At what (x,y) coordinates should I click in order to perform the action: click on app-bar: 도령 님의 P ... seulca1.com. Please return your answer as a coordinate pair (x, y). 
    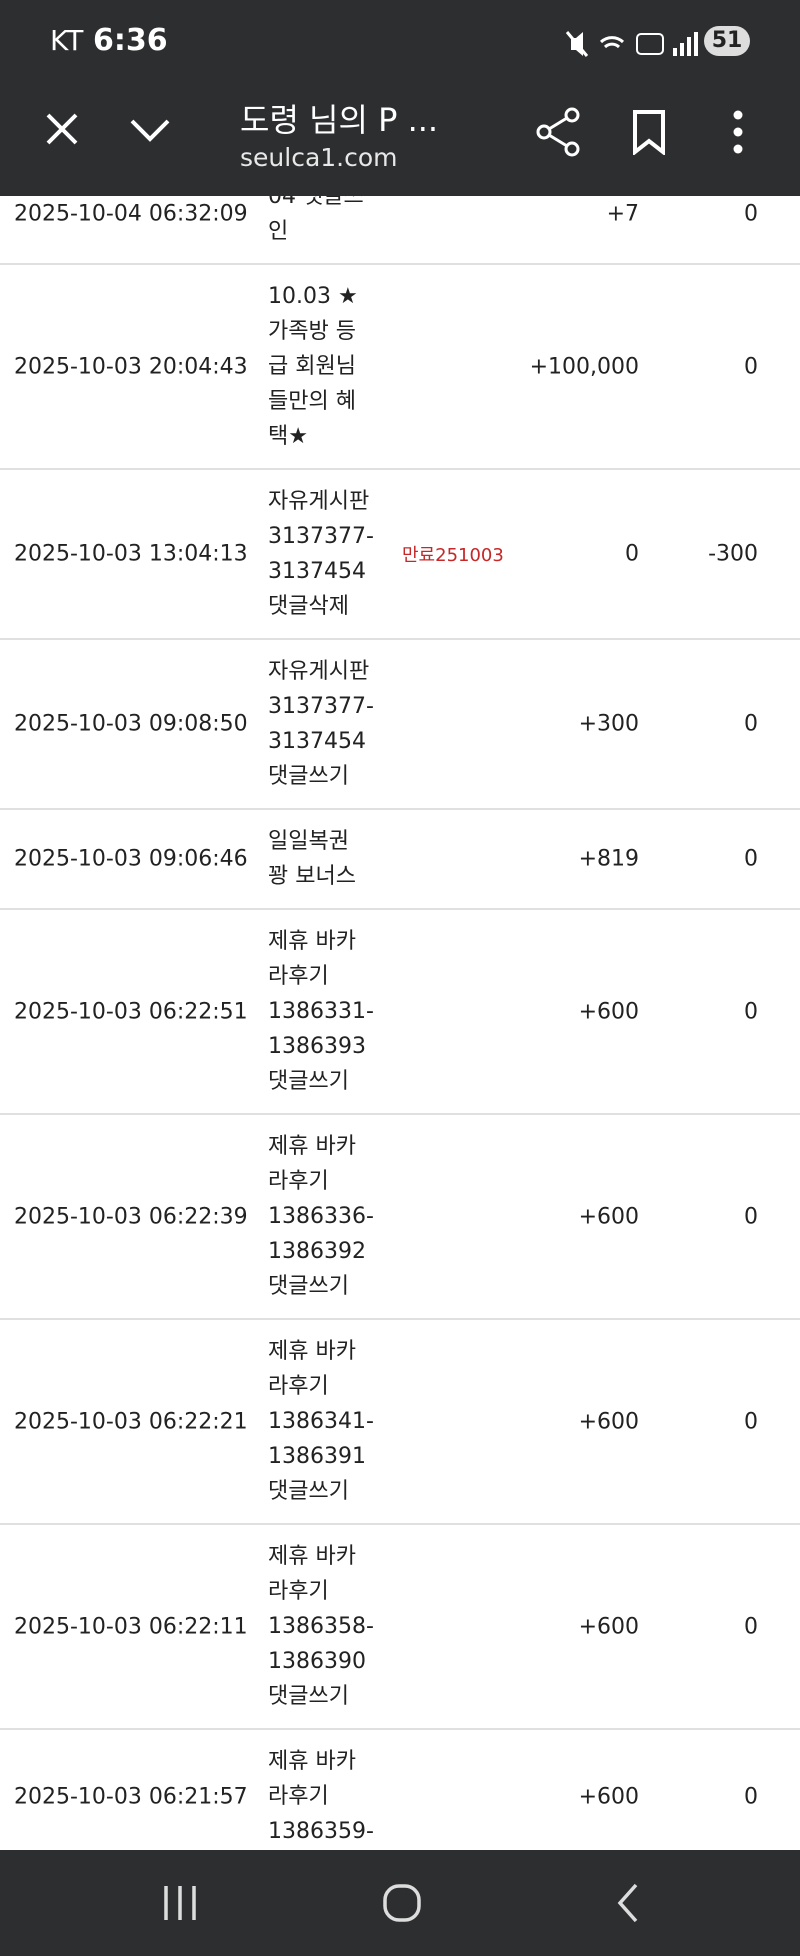
    Looking at the image, I should click on (400, 138).